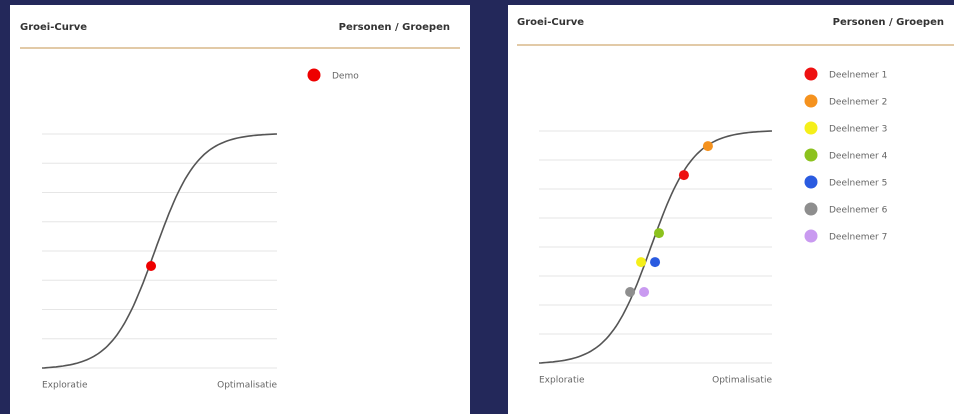 The width and height of the screenshot is (954, 414). What do you see at coordinates (858, 238) in the screenshot?
I see `legend-label: Deelnemer 7` at bounding box center [858, 238].